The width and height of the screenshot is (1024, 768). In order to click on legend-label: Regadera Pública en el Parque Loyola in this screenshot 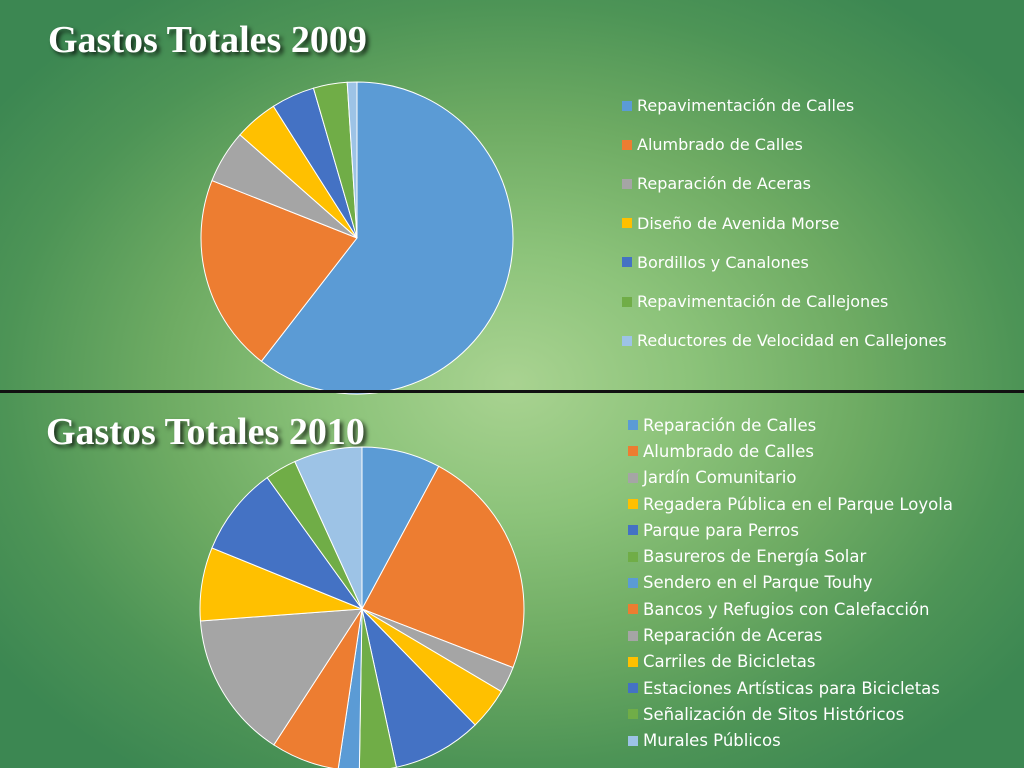, I will do `click(798, 504)`.